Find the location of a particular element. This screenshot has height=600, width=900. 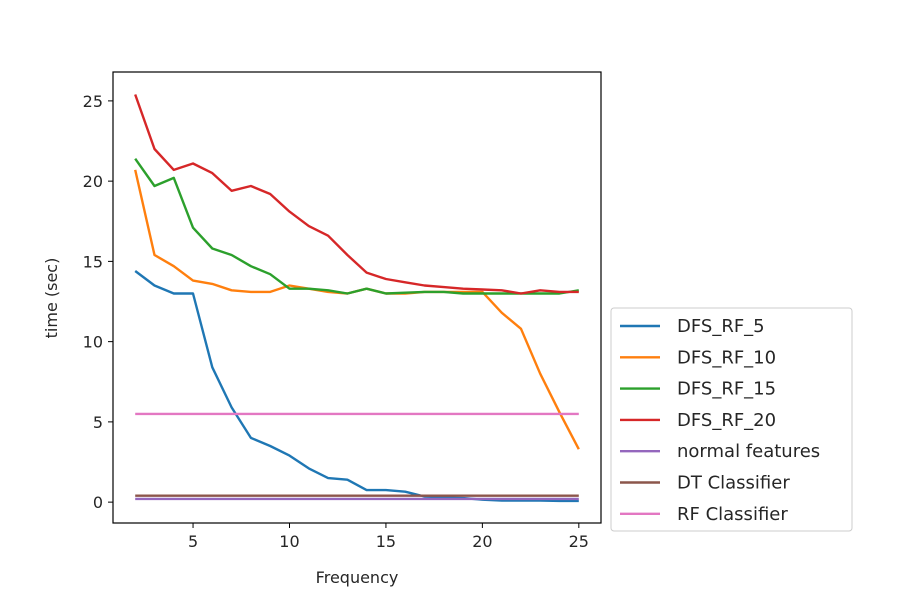

legend-frame is located at coordinates (731, 419).